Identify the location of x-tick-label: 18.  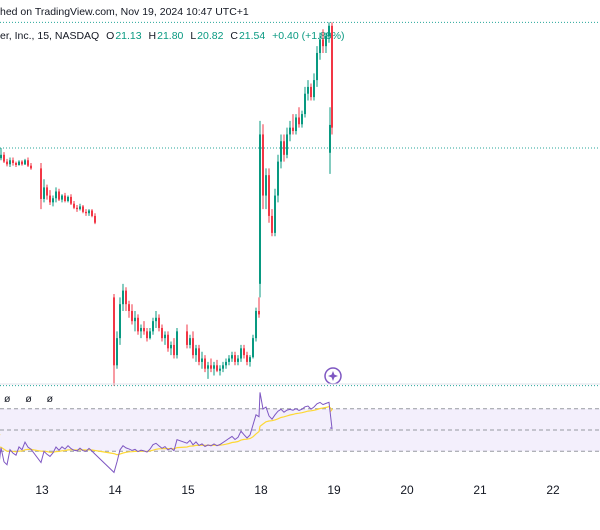
(261, 490).